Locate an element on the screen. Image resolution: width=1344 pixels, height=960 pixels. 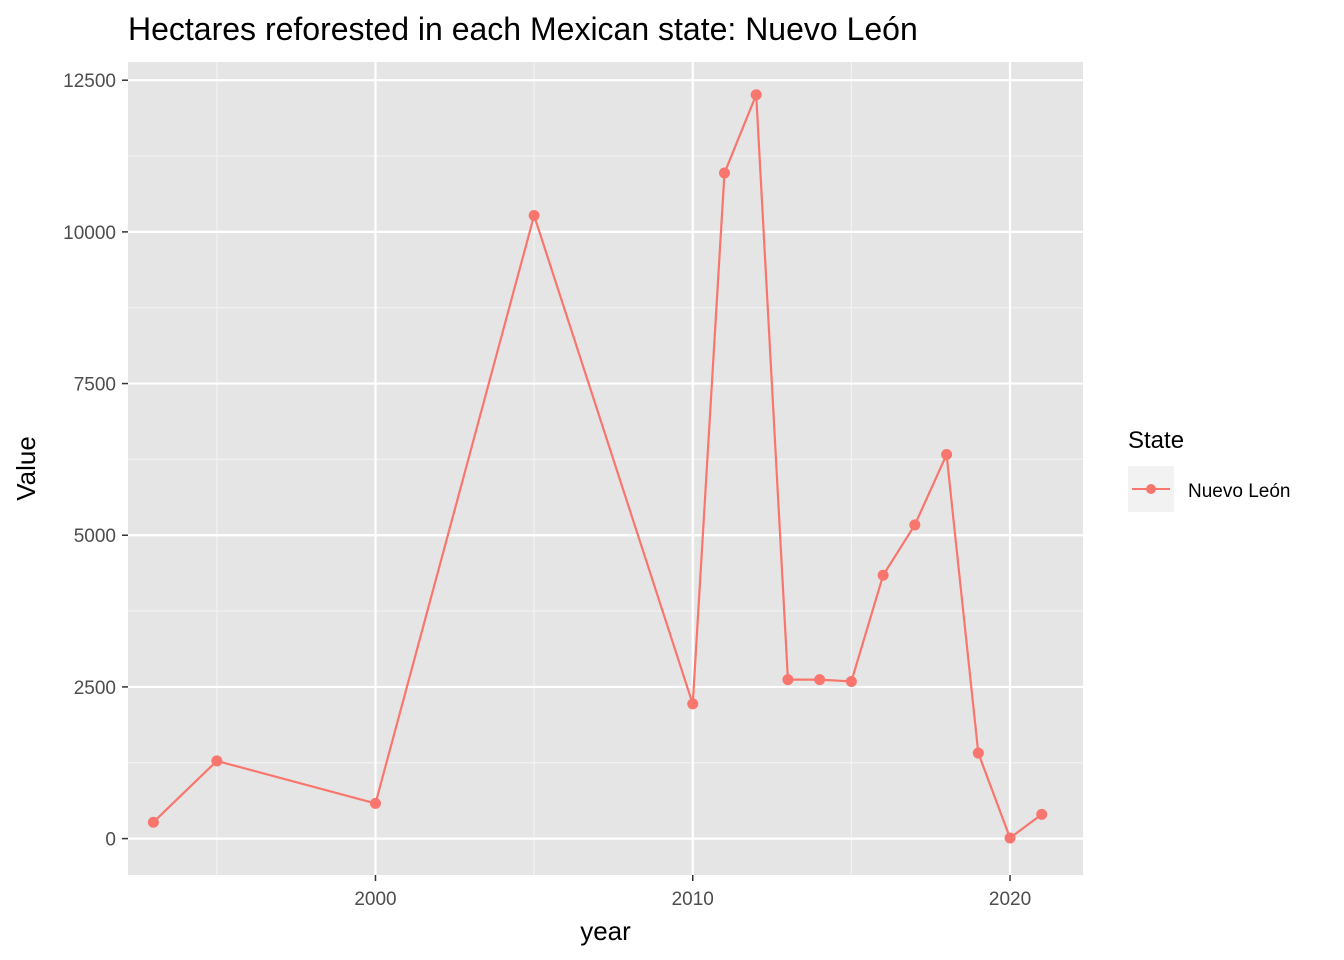
x-tick-label: 2010 is located at coordinates (693, 899).